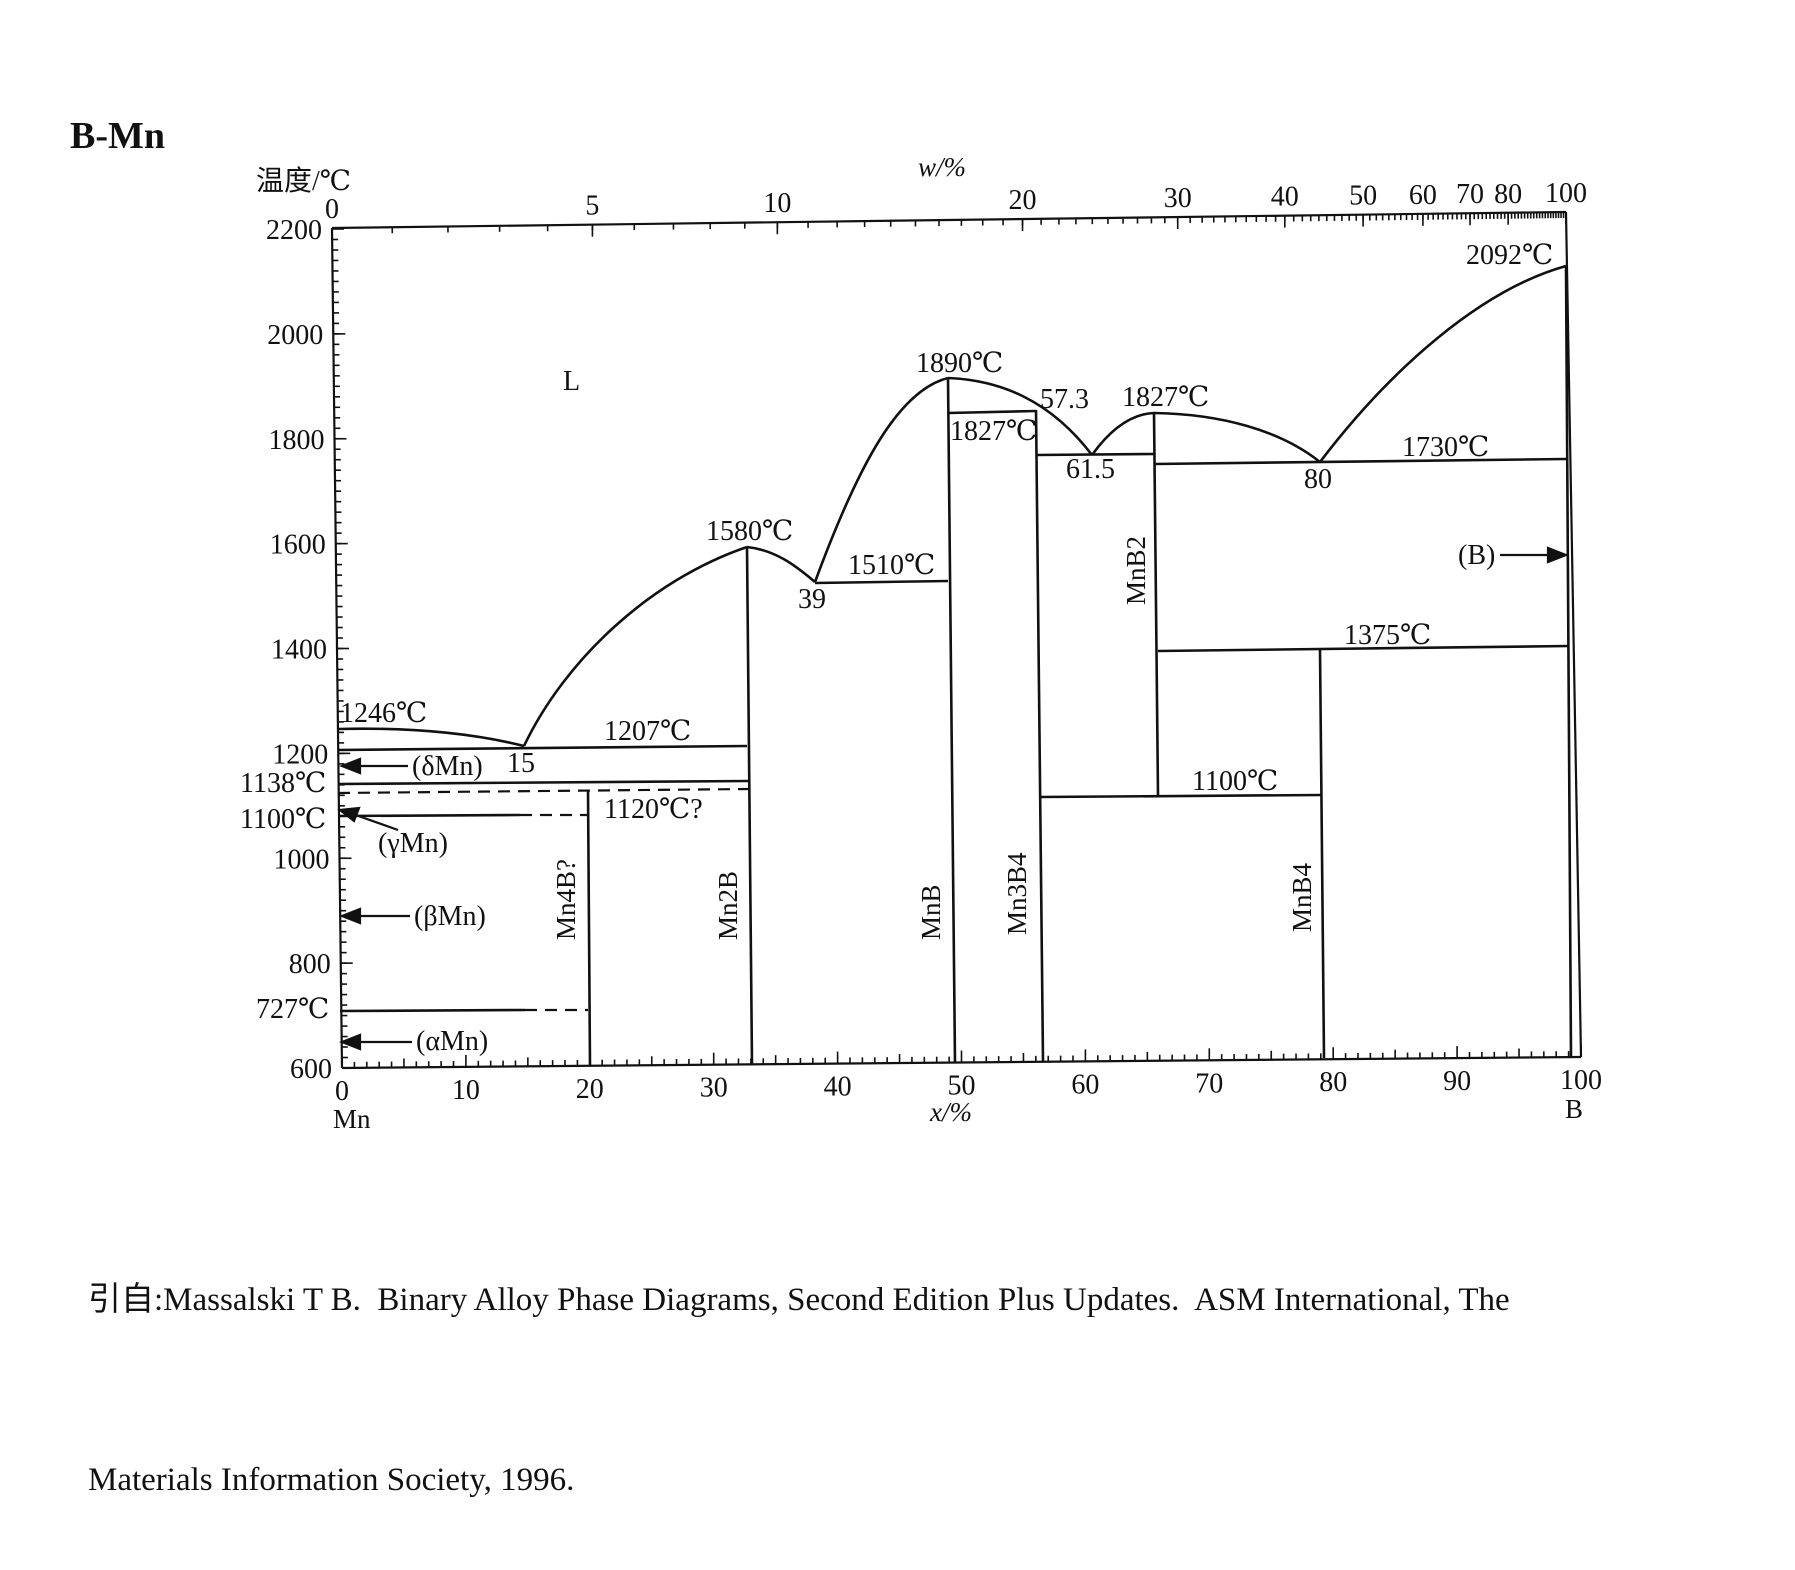  What do you see at coordinates (297, 440) in the screenshot?
I see `y-tick-label: 1800` at bounding box center [297, 440].